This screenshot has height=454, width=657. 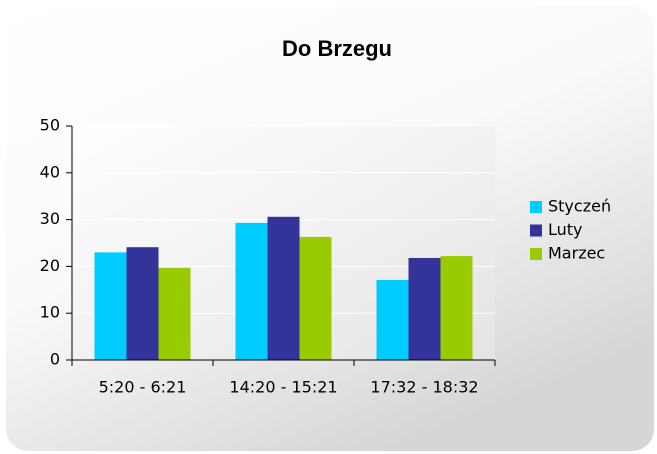 What do you see at coordinates (50, 265) in the screenshot?
I see `y-tick-label: 20` at bounding box center [50, 265].